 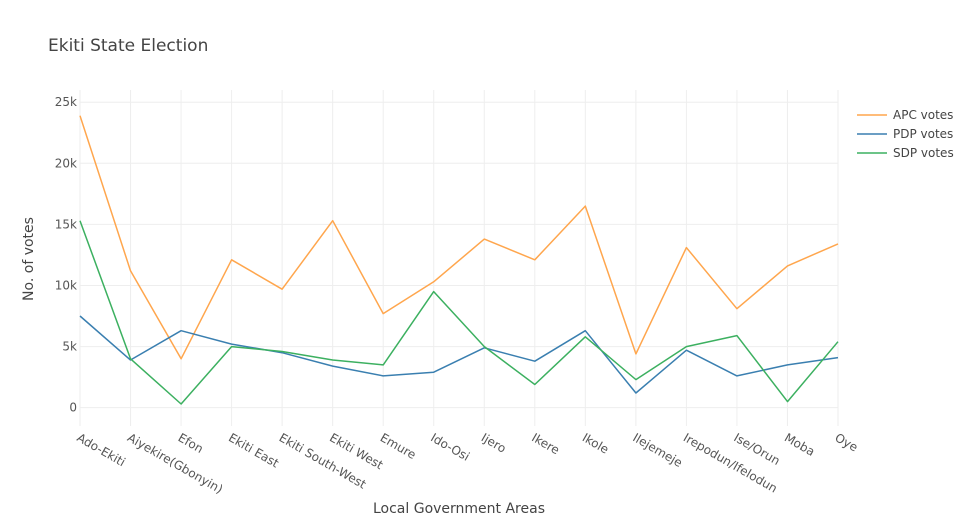 What do you see at coordinates (73, 408) in the screenshot?
I see `y-tick-label: 0` at bounding box center [73, 408].